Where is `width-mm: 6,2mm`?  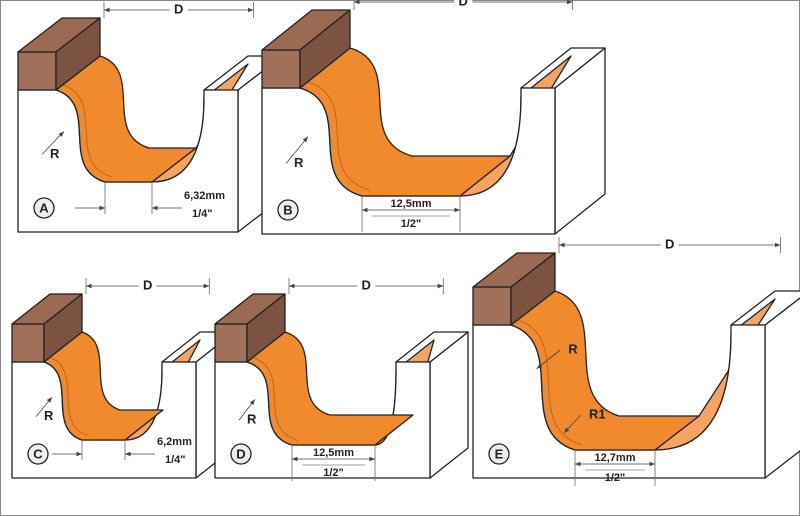 width-mm: 6,2mm is located at coordinates (174, 442).